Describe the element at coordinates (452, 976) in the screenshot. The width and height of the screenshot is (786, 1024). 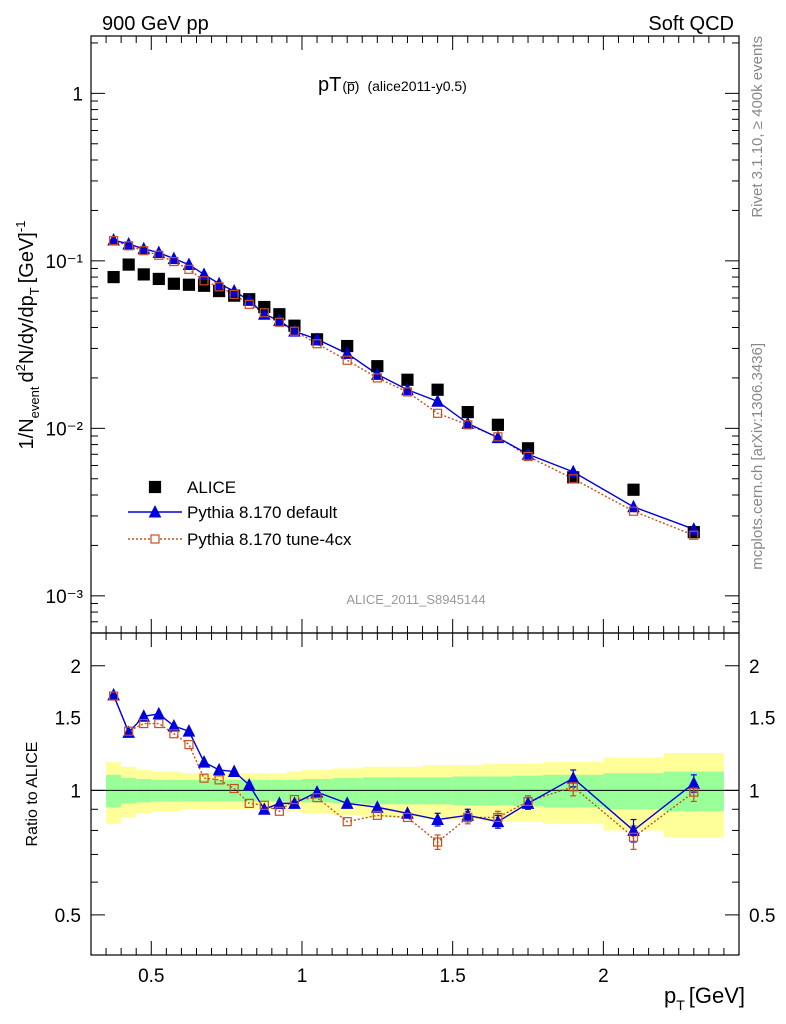
I see `x-tick-label: 1.5` at that location.